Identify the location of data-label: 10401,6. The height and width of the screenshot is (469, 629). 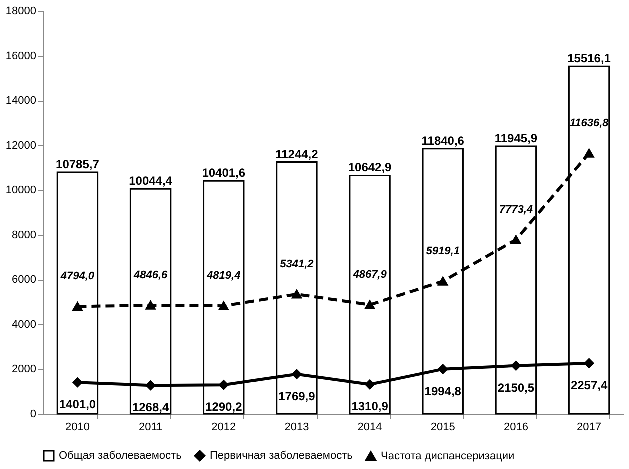
(224, 173).